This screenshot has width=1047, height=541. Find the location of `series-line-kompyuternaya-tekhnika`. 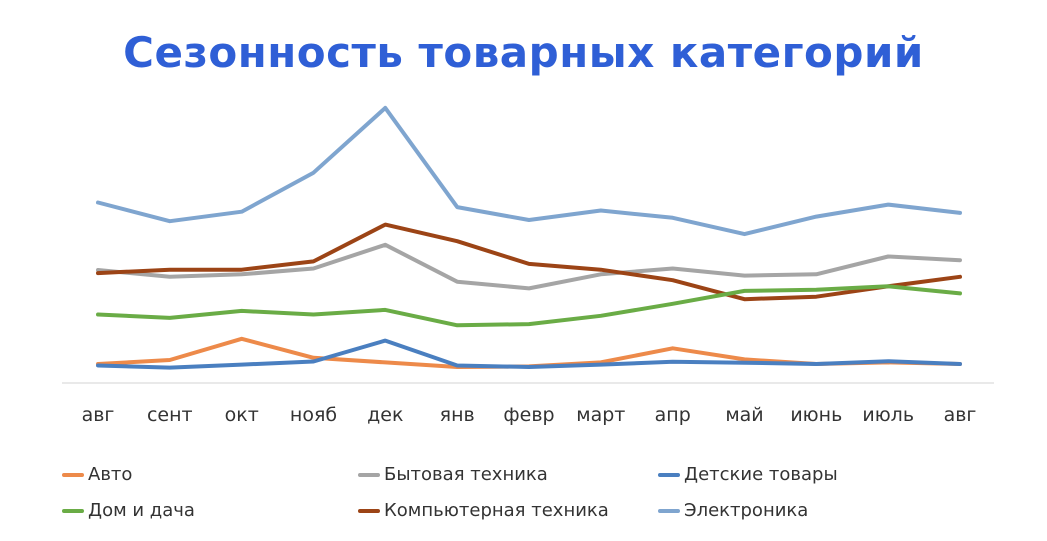

series-line-kompyuternaya-tekhnika is located at coordinates (529, 262).